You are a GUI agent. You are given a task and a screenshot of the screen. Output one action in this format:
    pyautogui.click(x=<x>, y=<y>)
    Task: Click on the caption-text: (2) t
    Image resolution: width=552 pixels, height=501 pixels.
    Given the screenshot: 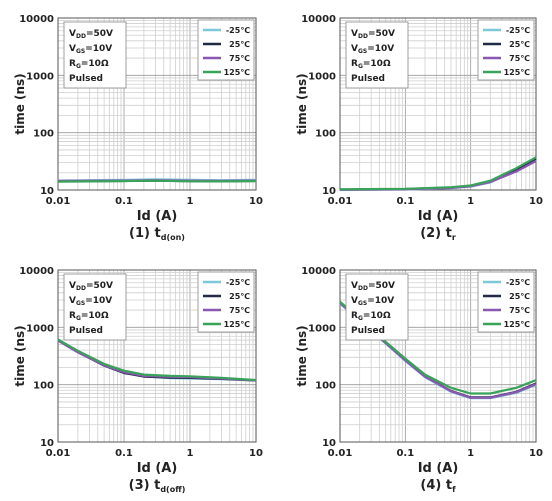 What is the action you would take?
    pyautogui.click(x=436, y=233)
    